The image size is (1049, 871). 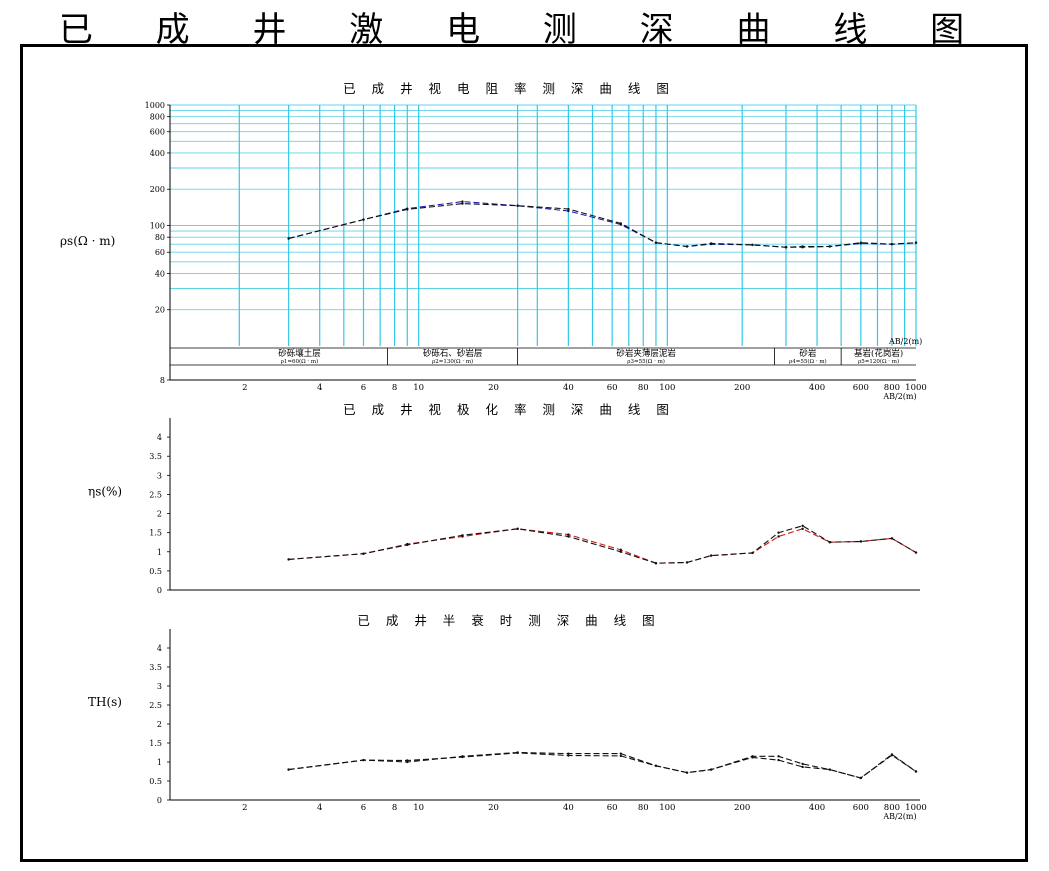 I want to click on y-axis-label-half-decay: TH(s), so click(x=105, y=702).